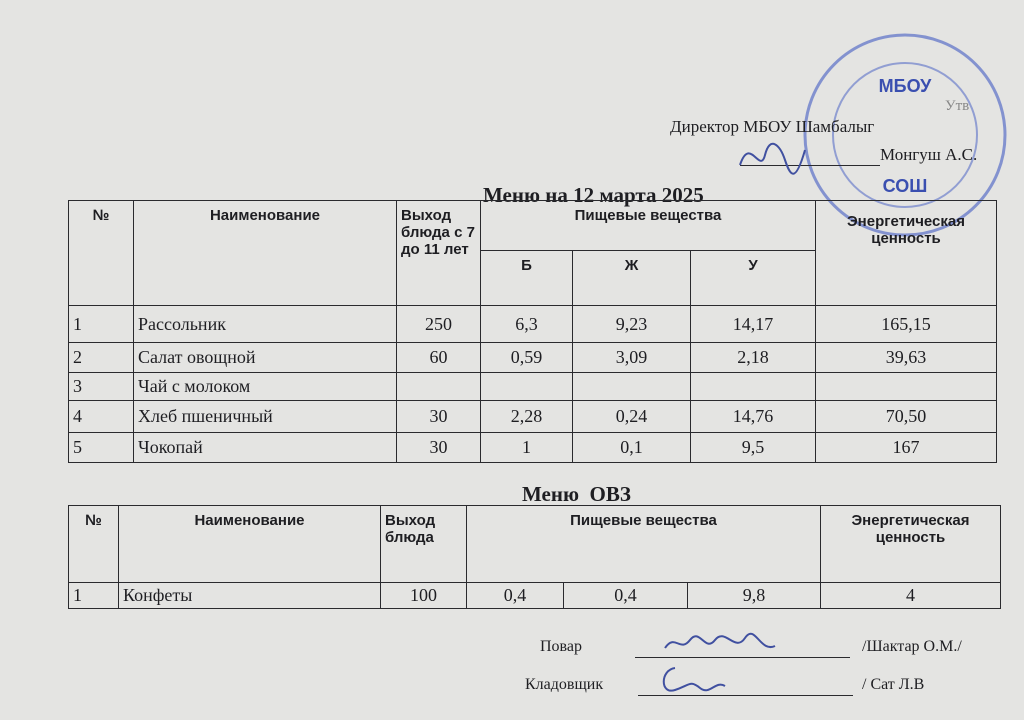  What do you see at coordinates (526, 324) in the screenshot?
I see `cell-b: 6,3` at bounding box center [526, 324].